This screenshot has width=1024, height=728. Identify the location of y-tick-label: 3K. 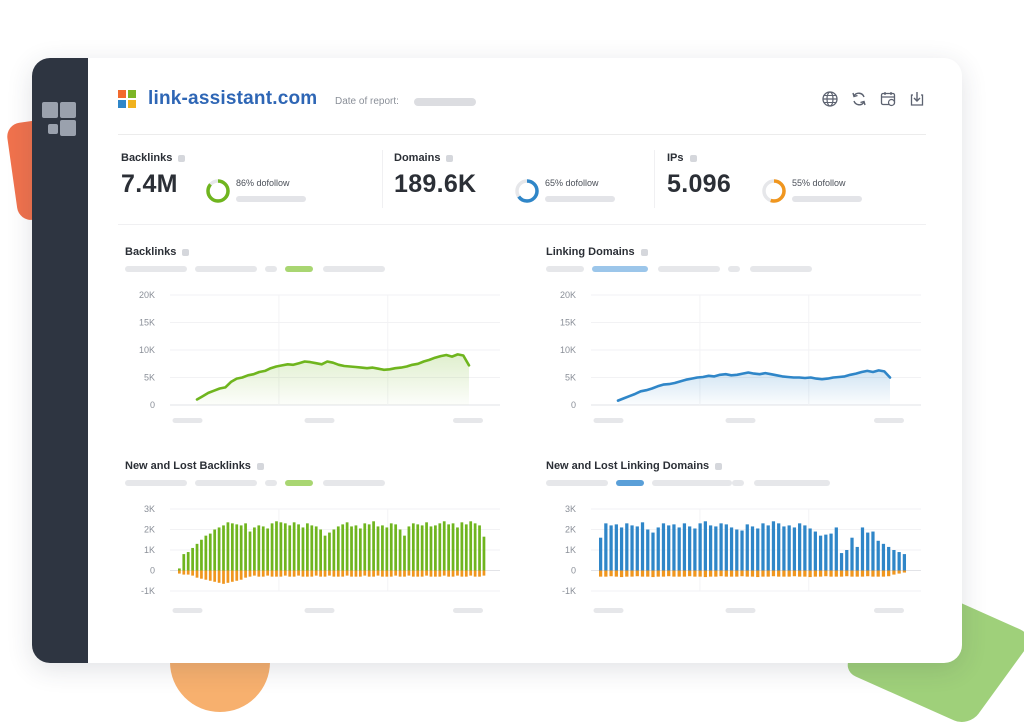
(149, 509).